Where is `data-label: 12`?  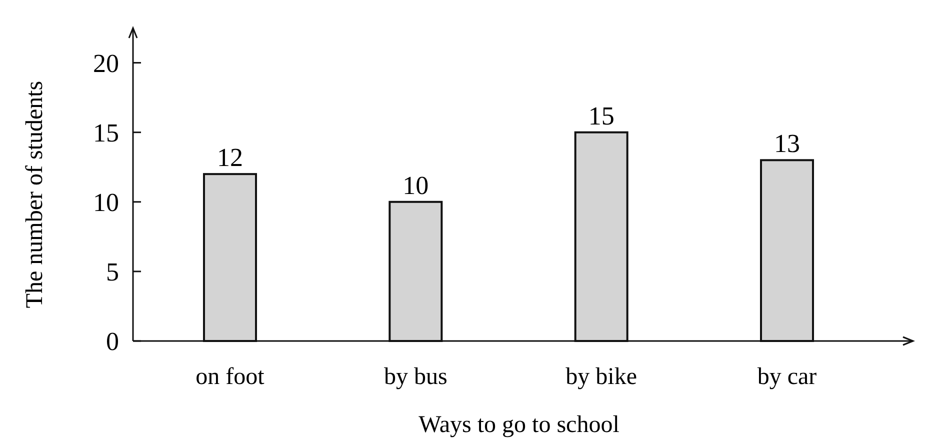 data-label: 12 is located at coordinates (230, 157).